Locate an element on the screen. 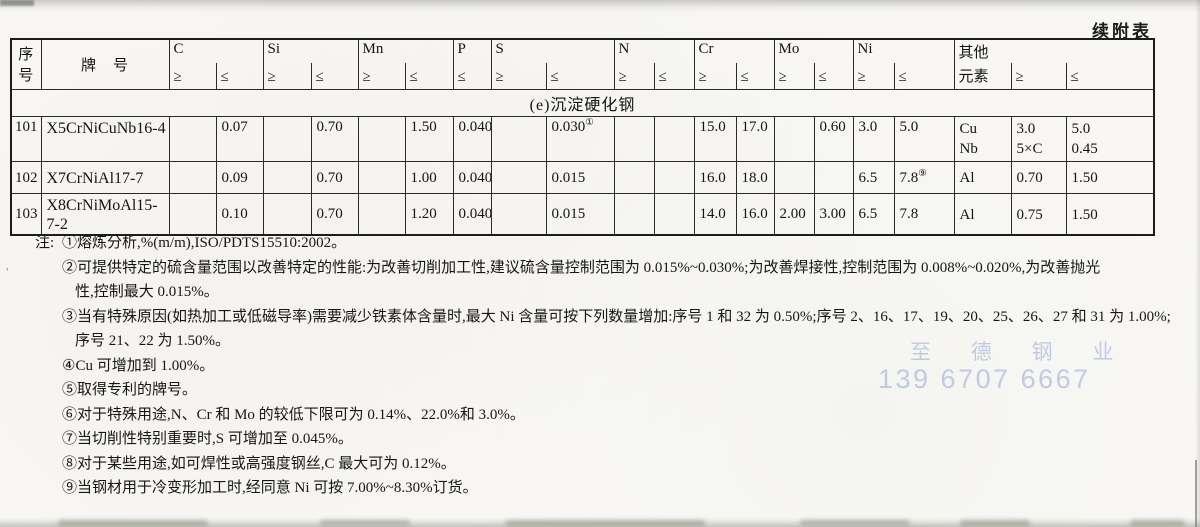 The height and width of the screenshot is (527, 1200). footnote-ref: ① is located at coordinates (589, 122).